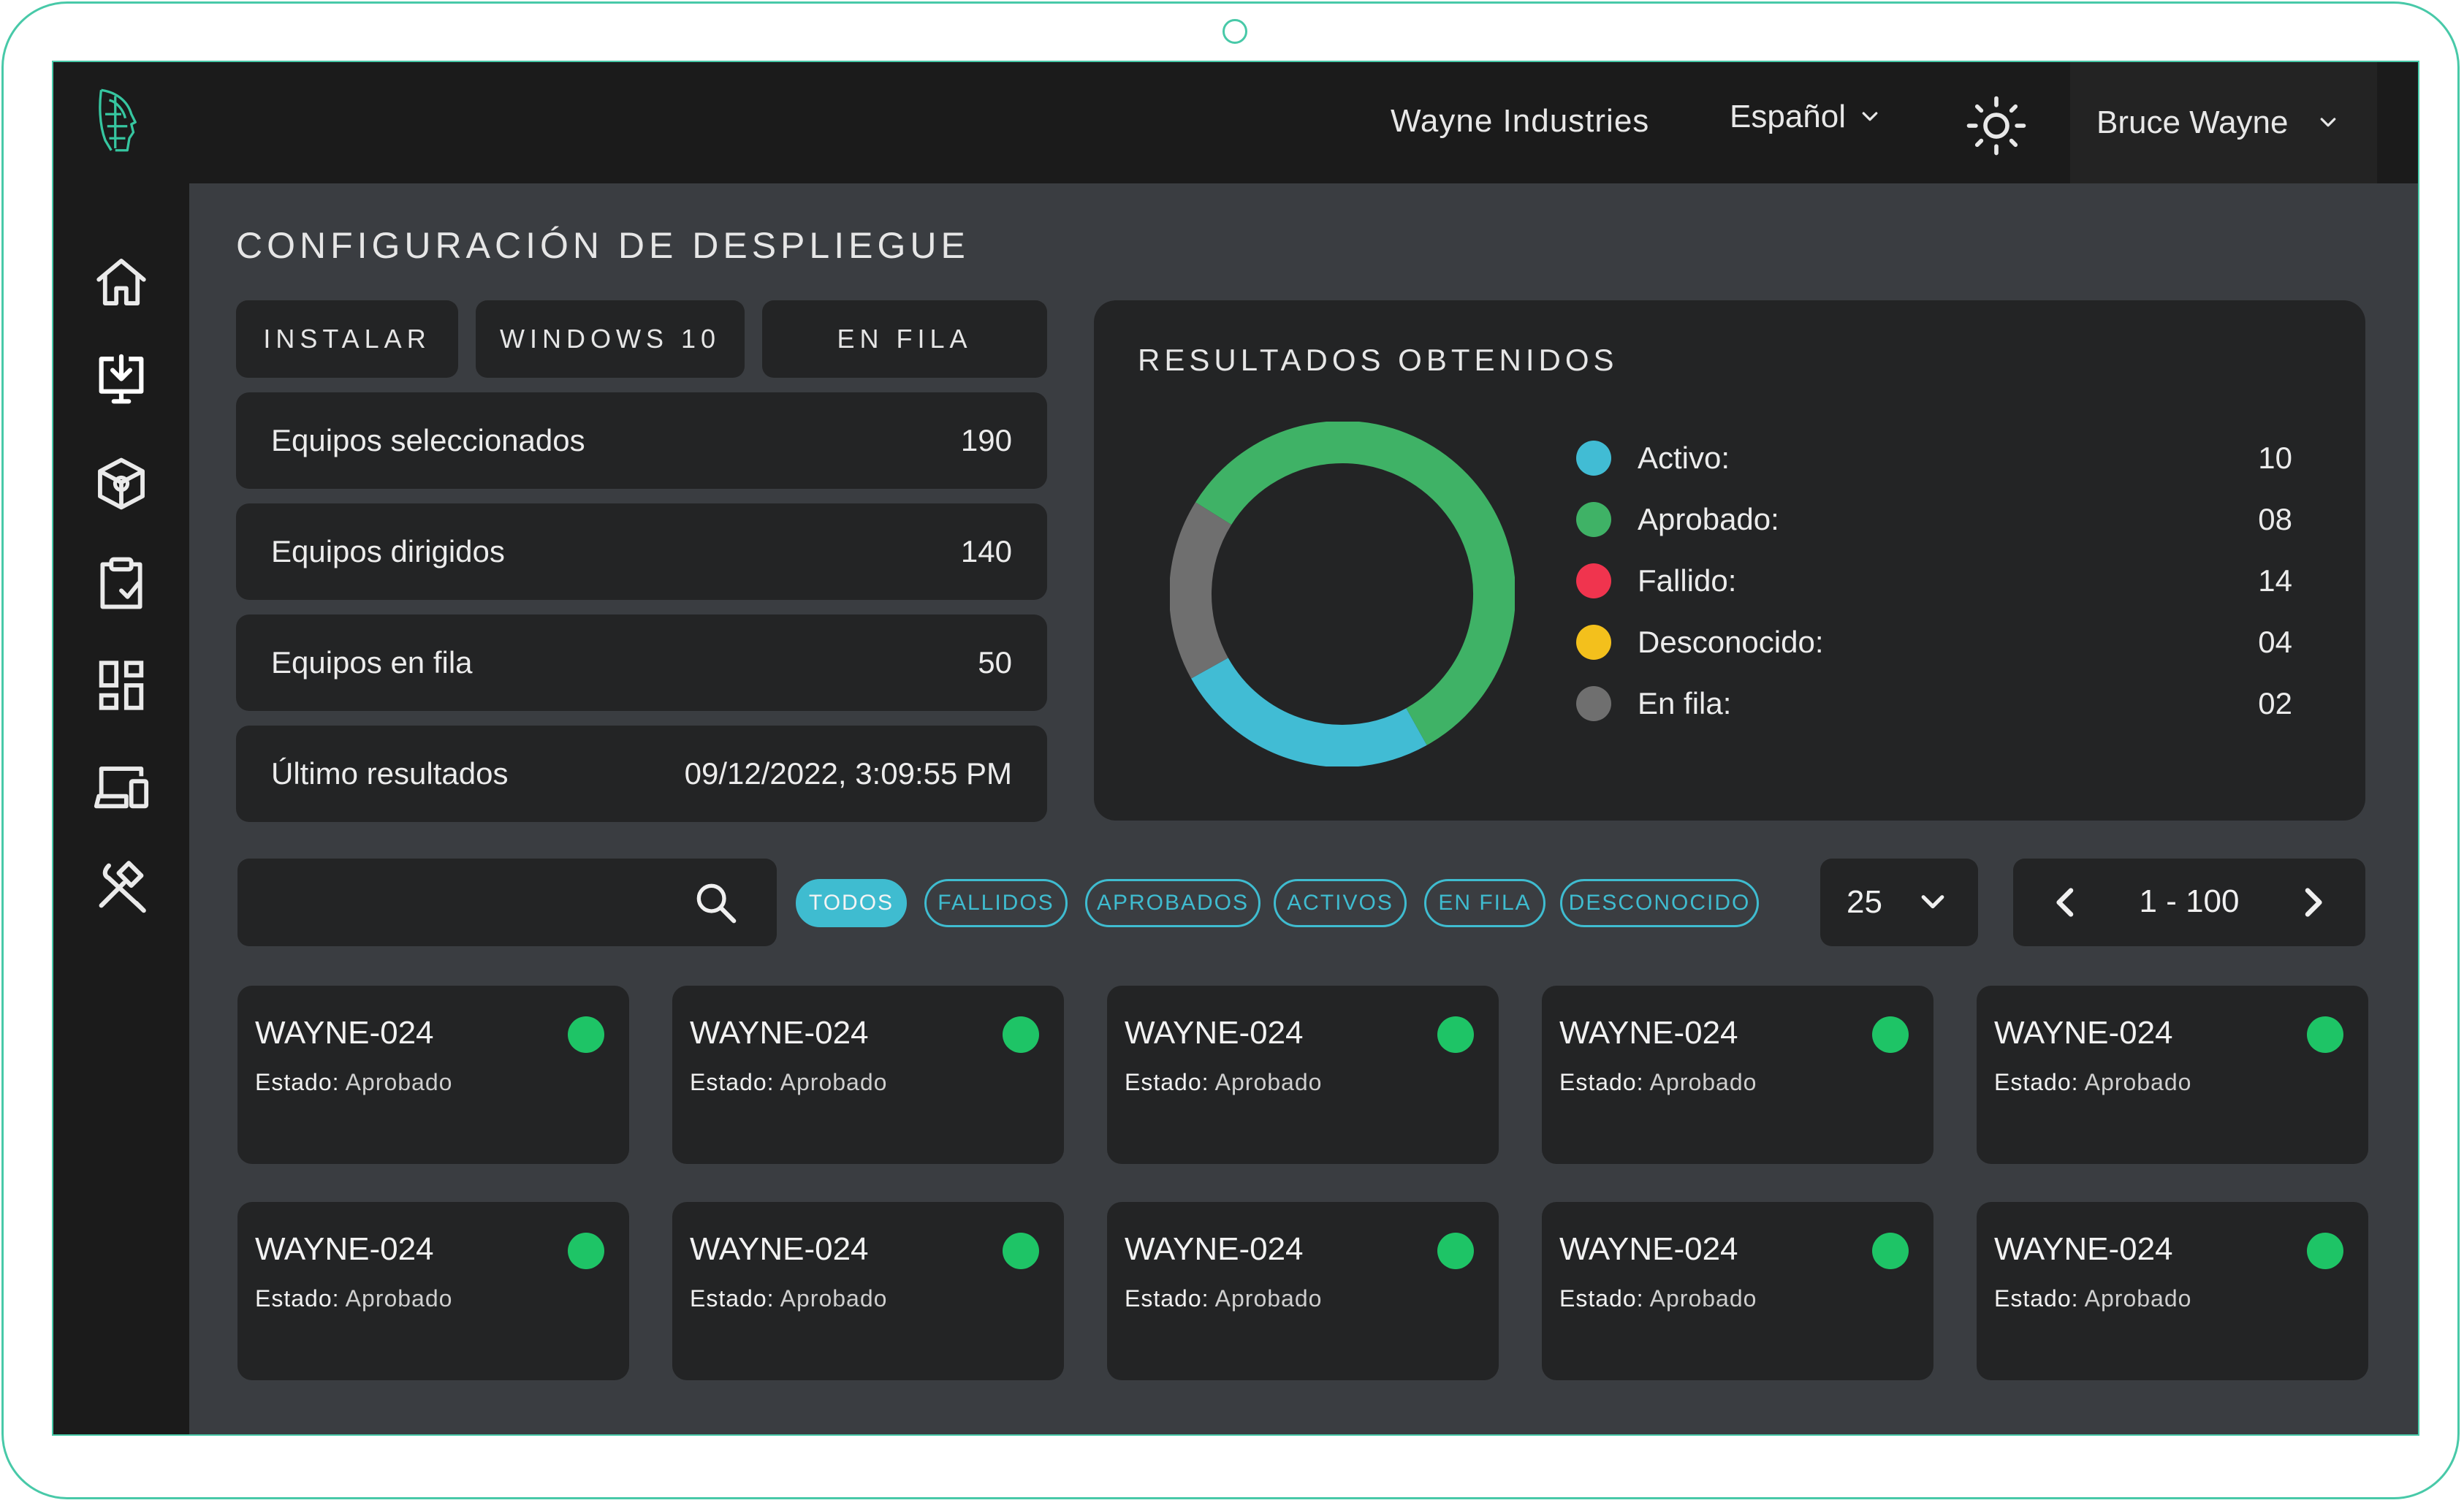  I want to click on stat-label: Equipos en fila, so click(372, 662).